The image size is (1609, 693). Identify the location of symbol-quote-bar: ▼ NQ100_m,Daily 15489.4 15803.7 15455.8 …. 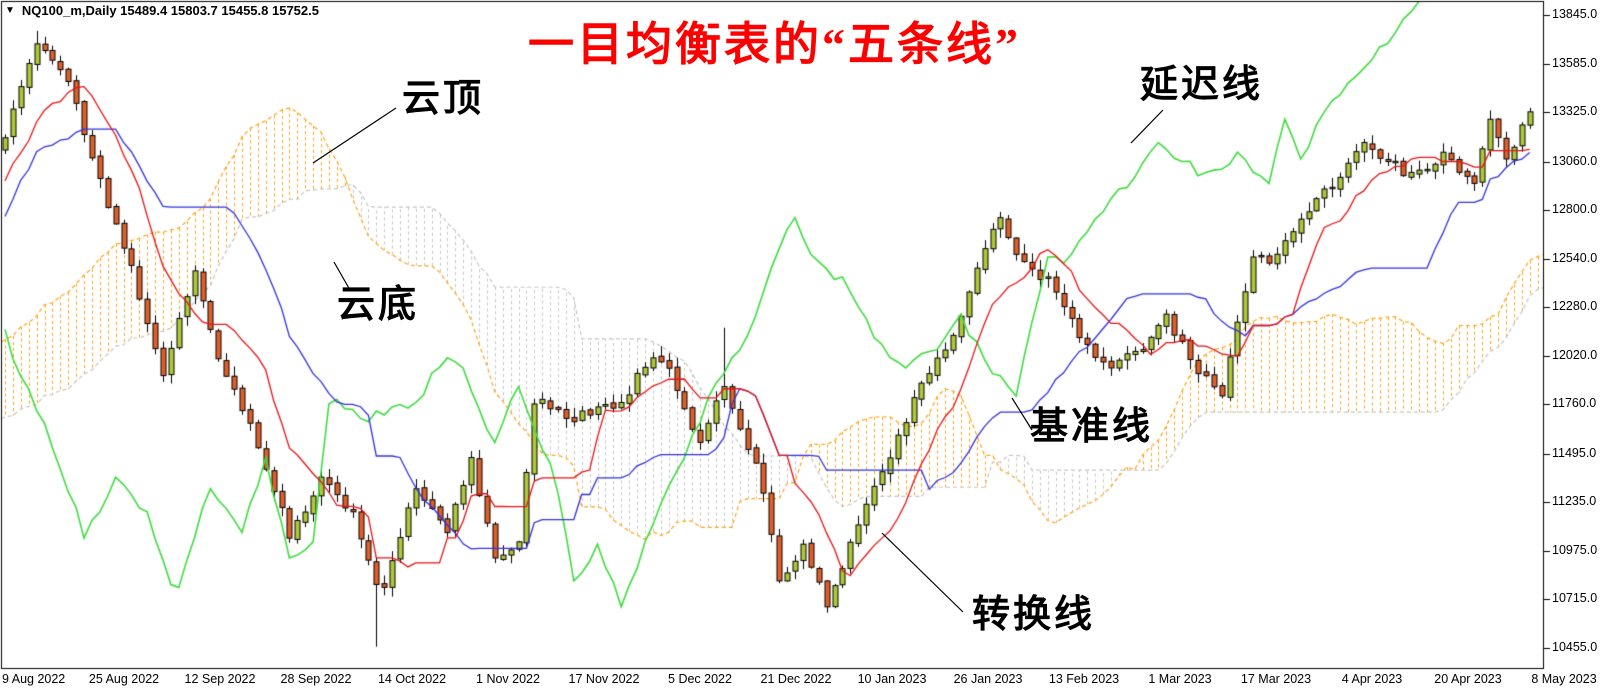
(162, 10).